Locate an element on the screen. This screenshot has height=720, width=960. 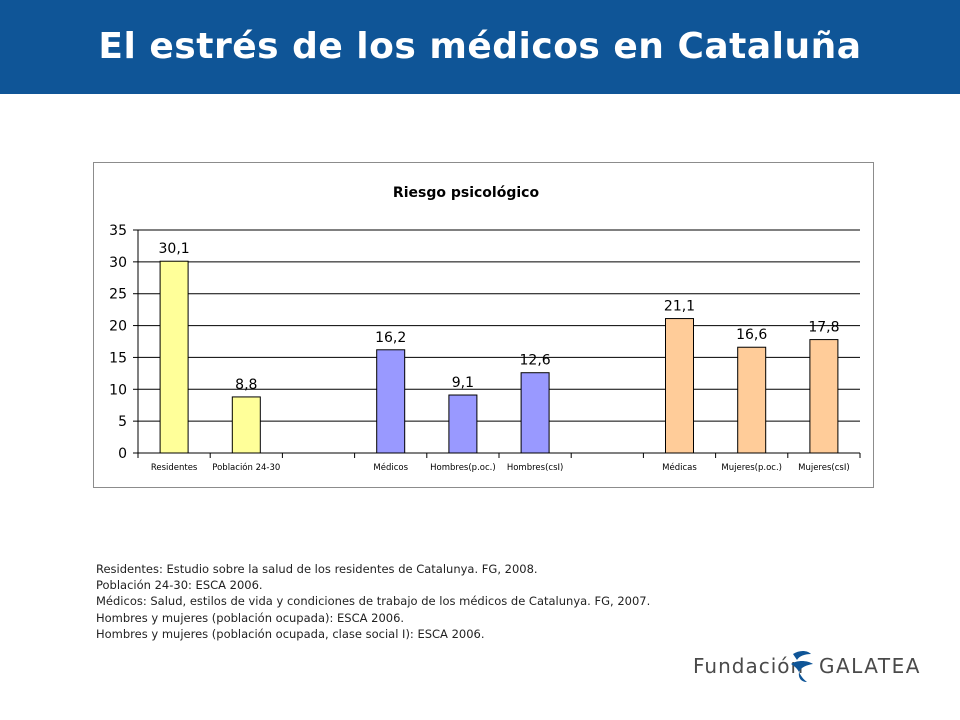
data-label: 30,1 is located at coordinates (174, 249).